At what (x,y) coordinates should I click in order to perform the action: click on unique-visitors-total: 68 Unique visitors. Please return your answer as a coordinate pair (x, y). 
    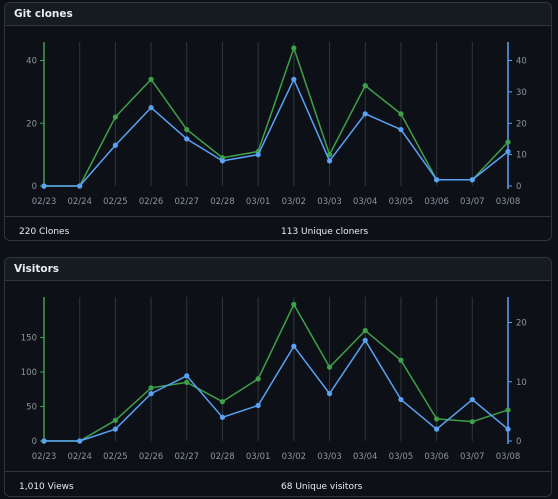
    Looking at the image, I should click on (322, 487).